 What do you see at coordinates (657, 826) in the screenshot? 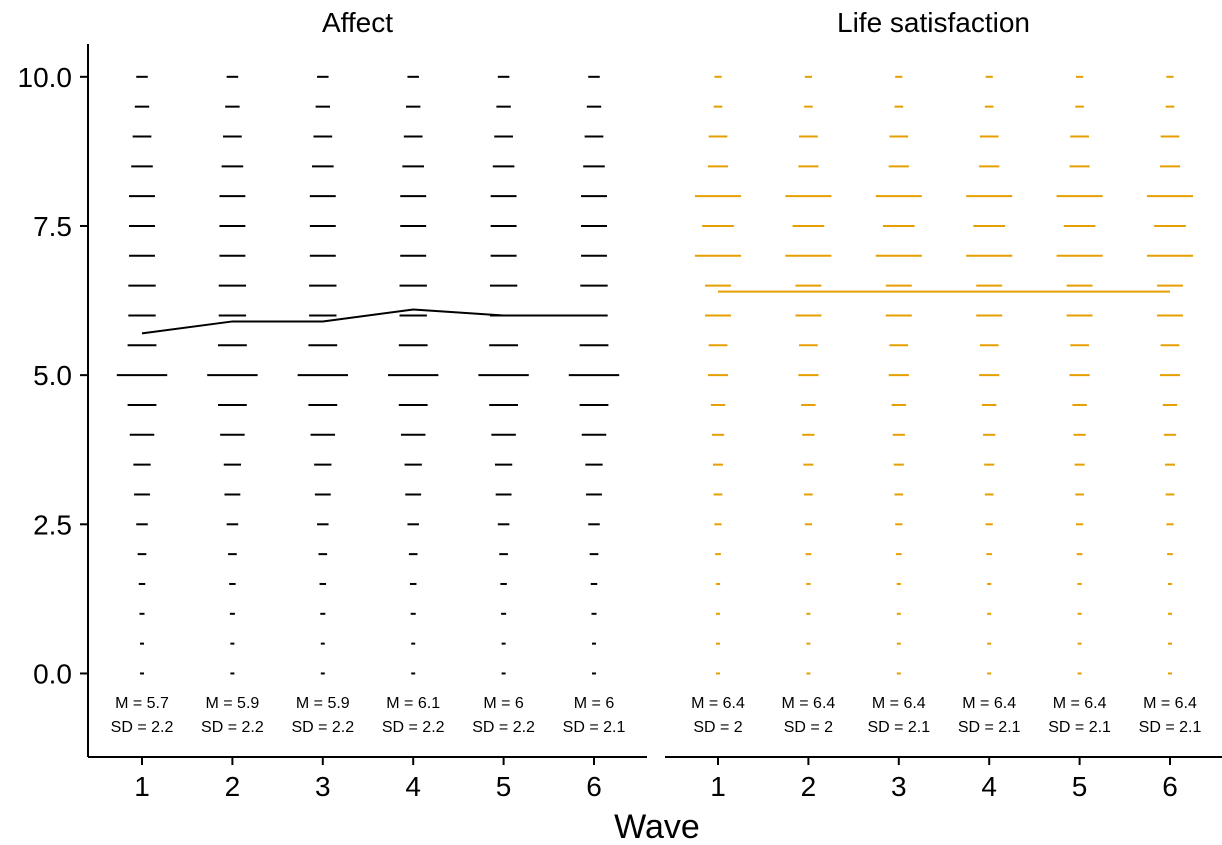
I see `x-axis-title: Wave` at bounding box center [657, 826].